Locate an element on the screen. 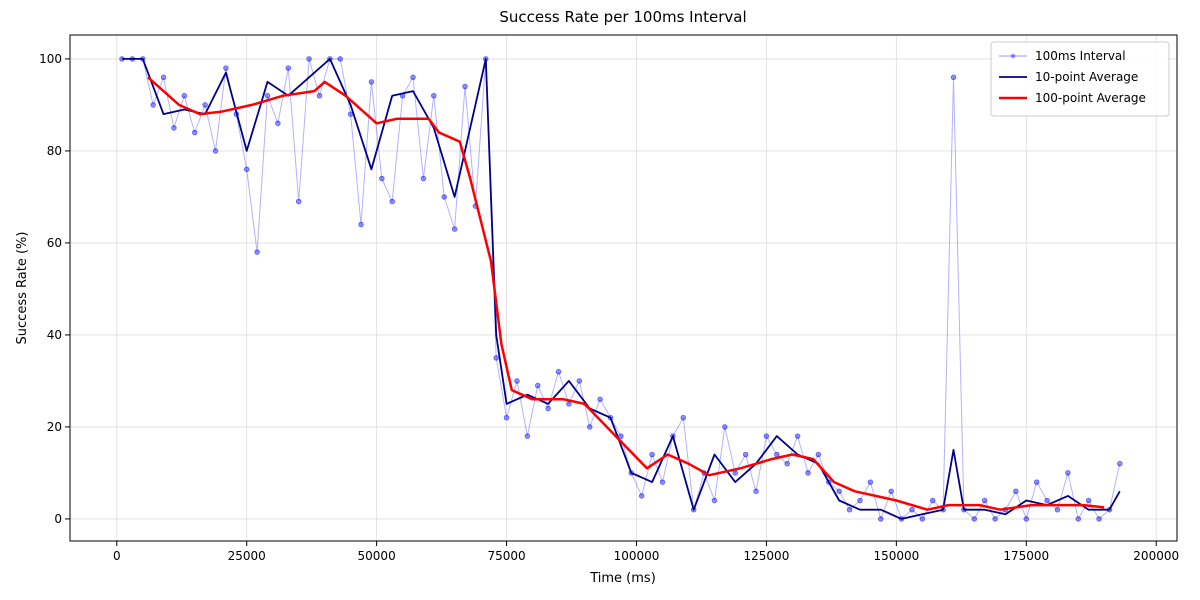 This screenshot has width=1200, height=600. x-tick-label: 200000 is located at coordinates (1156, 556).